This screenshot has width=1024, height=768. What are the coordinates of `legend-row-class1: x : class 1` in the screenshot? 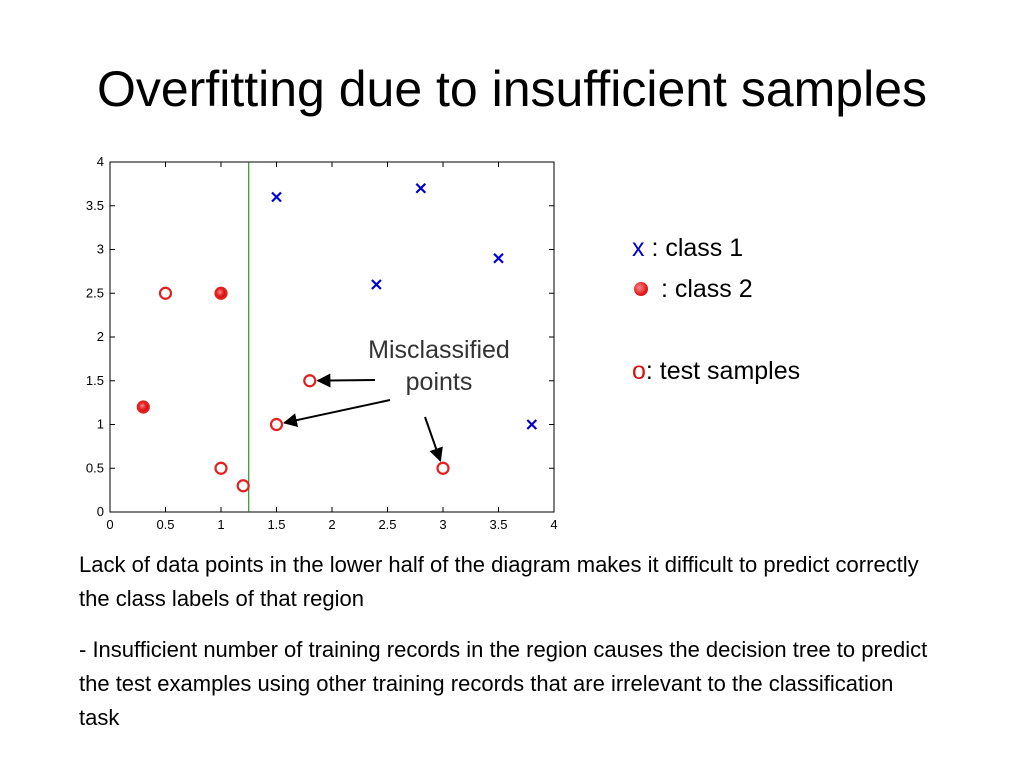 It's located at (716, 248).